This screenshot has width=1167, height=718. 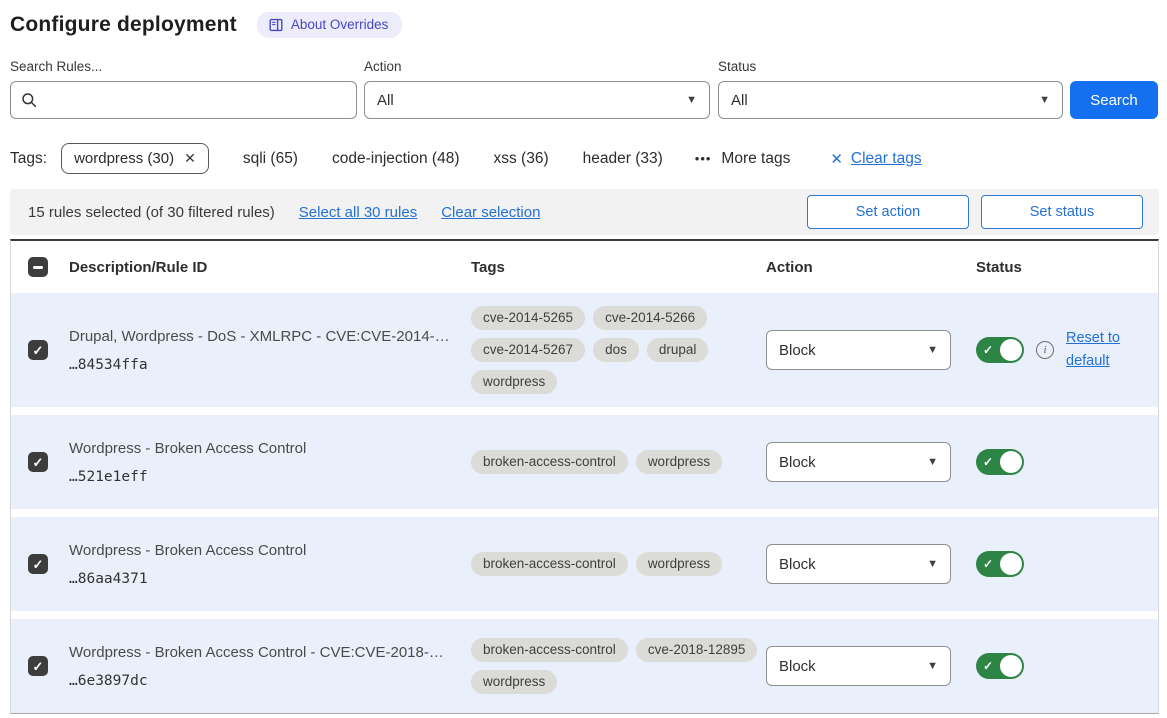 What do you see at coordinates (190, 158) in the screenshot?
I see `remove-tag-icon: ✕` at bounding box center [190, 158].